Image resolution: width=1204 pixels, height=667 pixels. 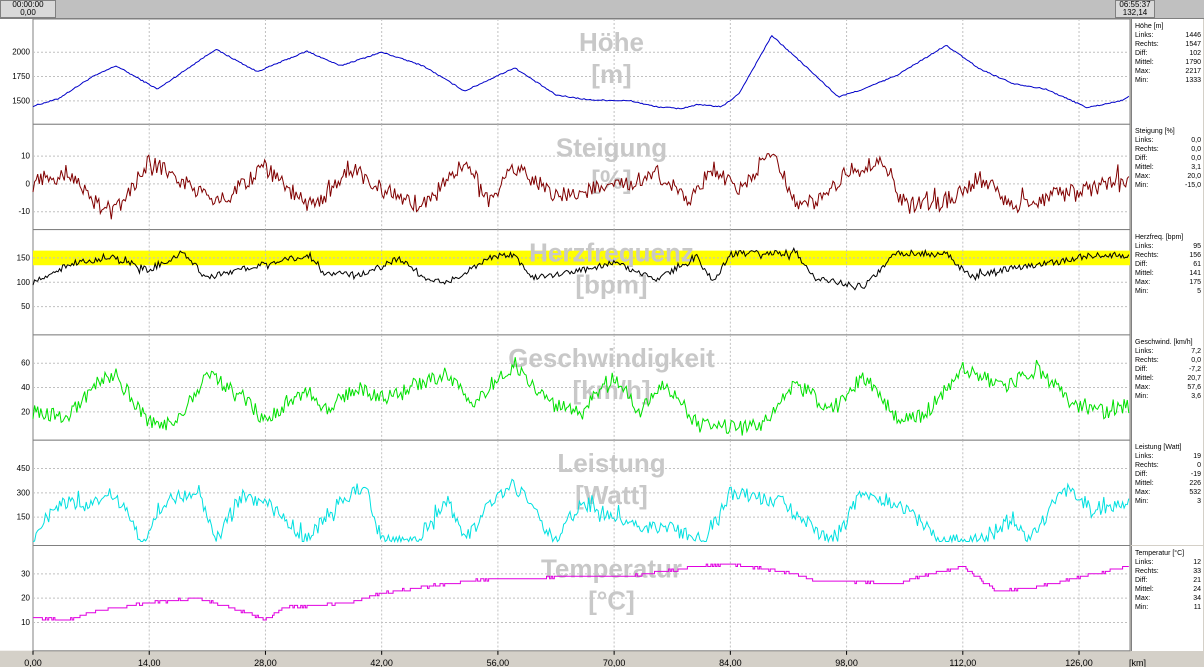 I want to click on y-tick-label: 0, so click(x=28, y=183).